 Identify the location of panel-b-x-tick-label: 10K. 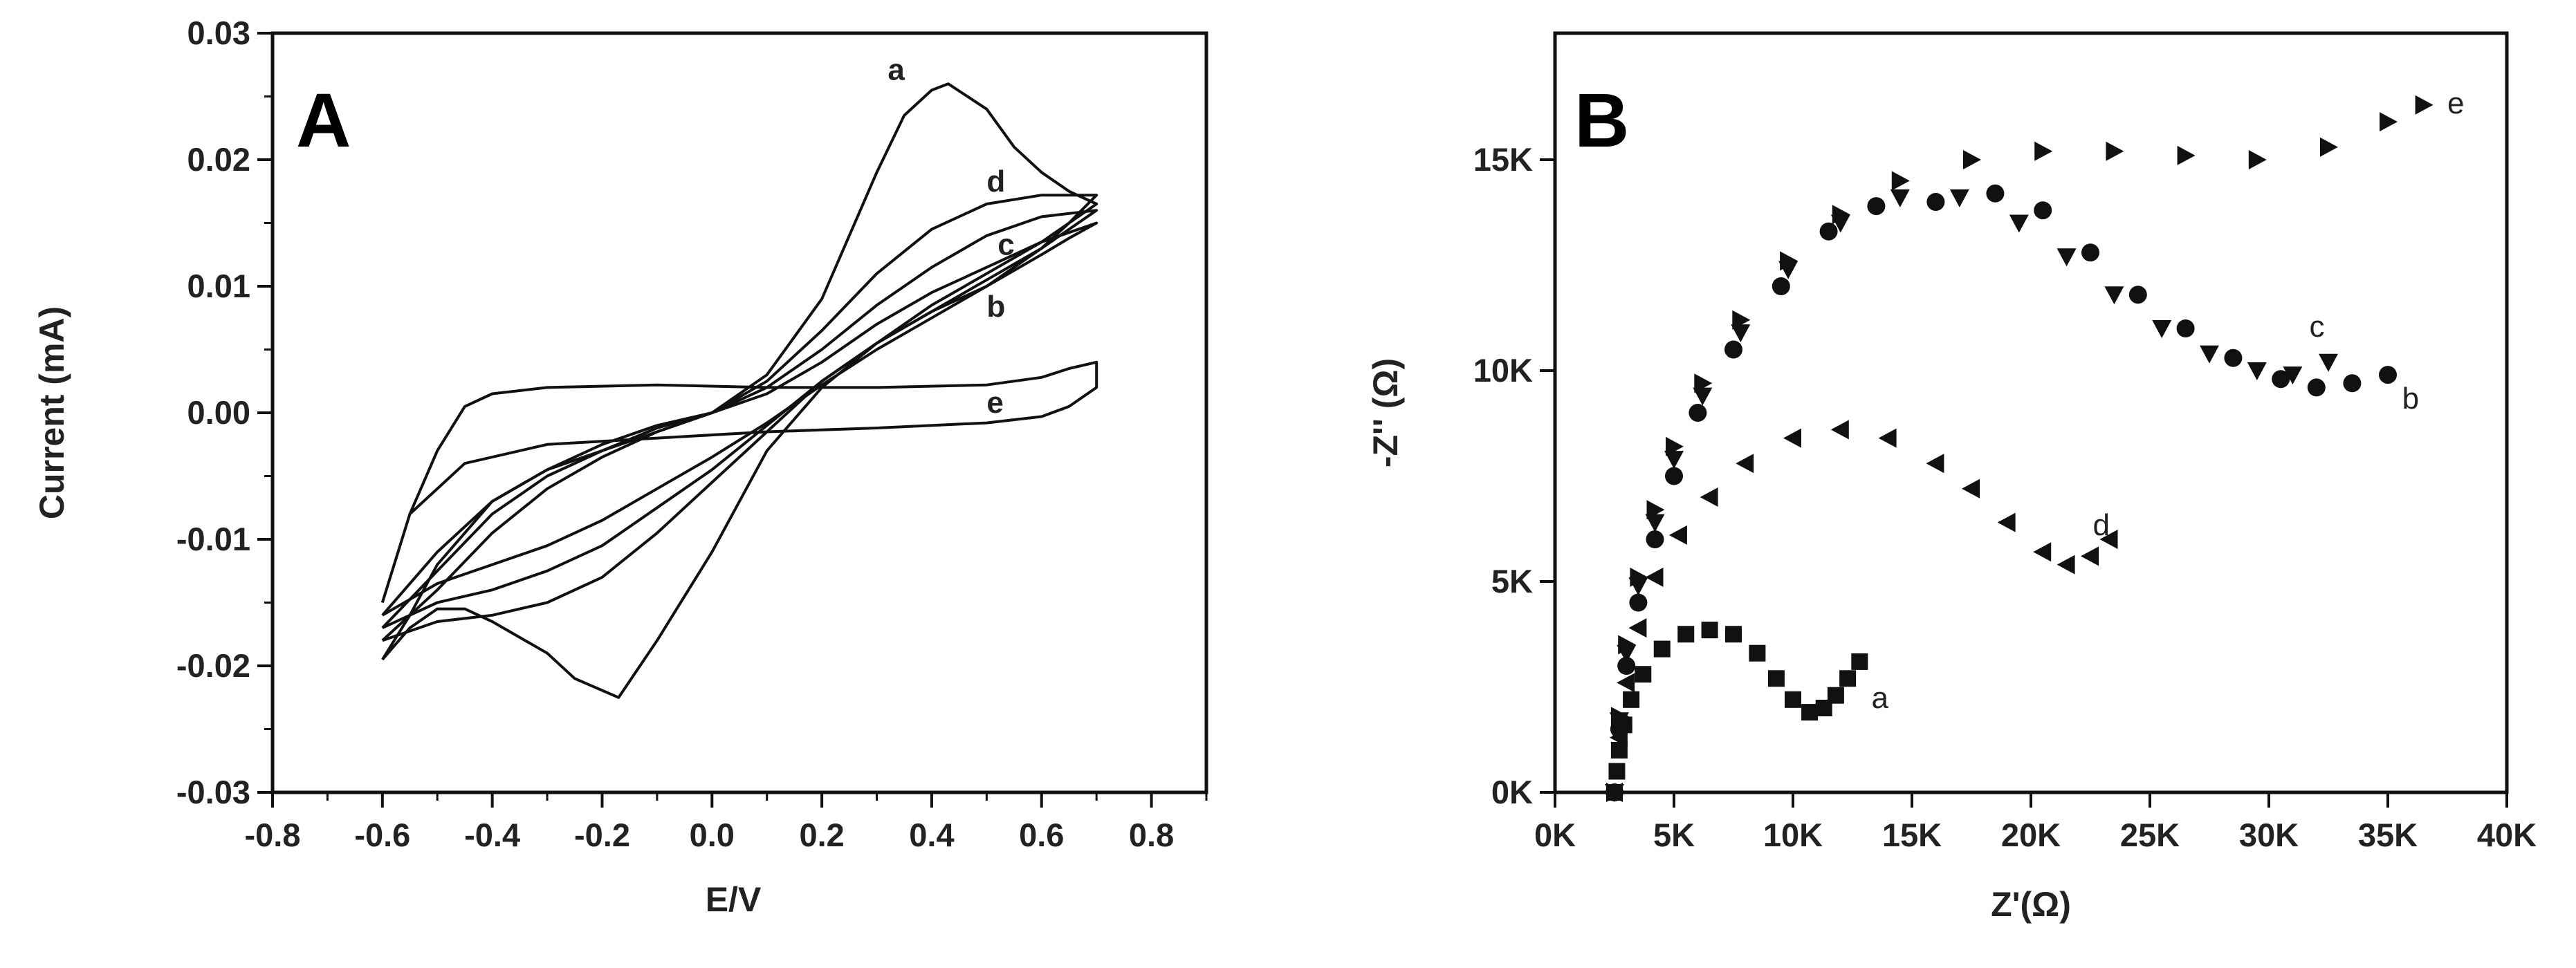
(1793, 835).